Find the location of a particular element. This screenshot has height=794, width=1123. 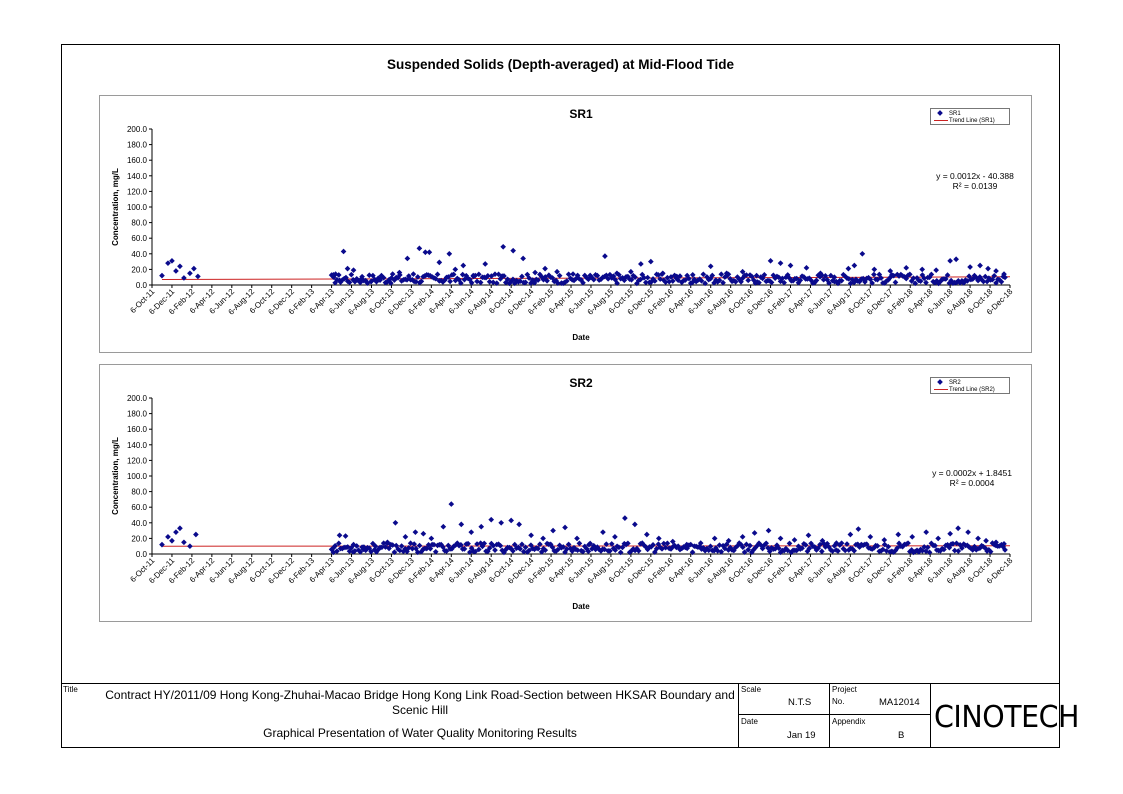

appendix-value: B is located at coordinates (901, 735).